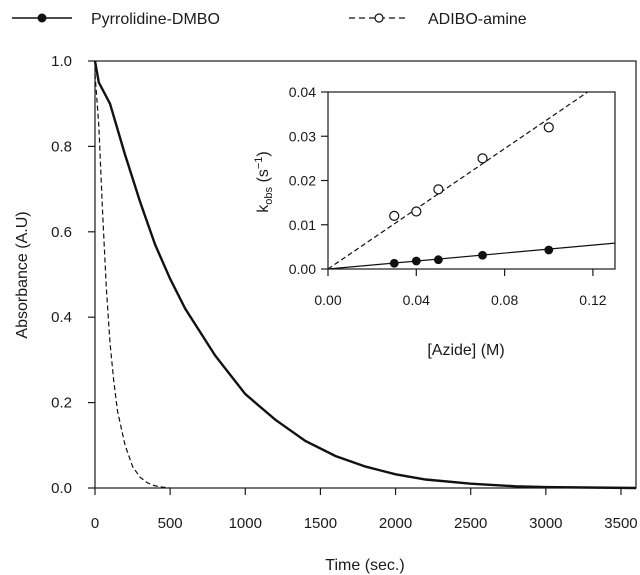 This screenshot has width=640, height=575. What do you see at coordinates (269, 195) in the screenshot?
I see `inset-y-label-sub: obs` at bounding box center [269, 195].